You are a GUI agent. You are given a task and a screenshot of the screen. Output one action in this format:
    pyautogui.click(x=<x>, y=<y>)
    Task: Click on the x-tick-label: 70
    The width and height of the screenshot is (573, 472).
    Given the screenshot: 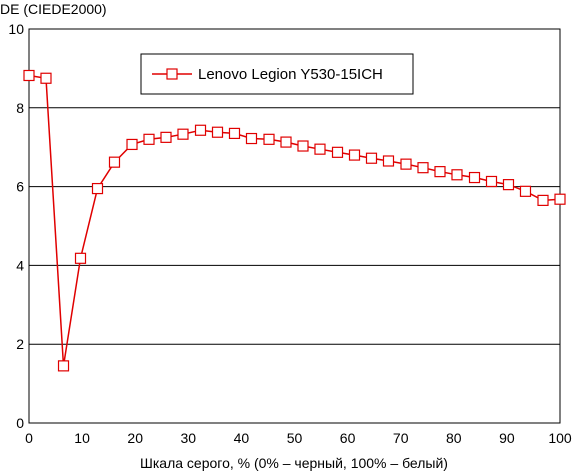 What is the action you would take?
    pyautogui.click(x=401, y=438)
    